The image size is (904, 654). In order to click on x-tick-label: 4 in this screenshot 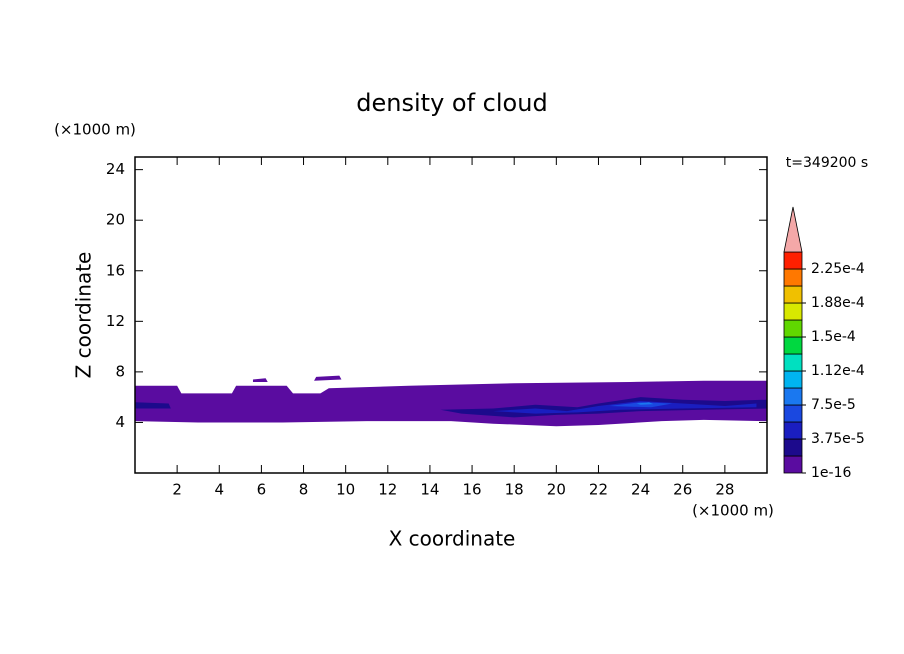, I will do `click(219, 490)`.